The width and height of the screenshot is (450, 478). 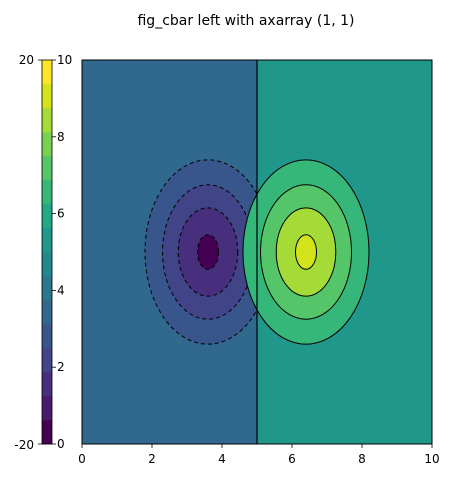 I want to click on negative-lobe-contour, so click(x=208, y=252).